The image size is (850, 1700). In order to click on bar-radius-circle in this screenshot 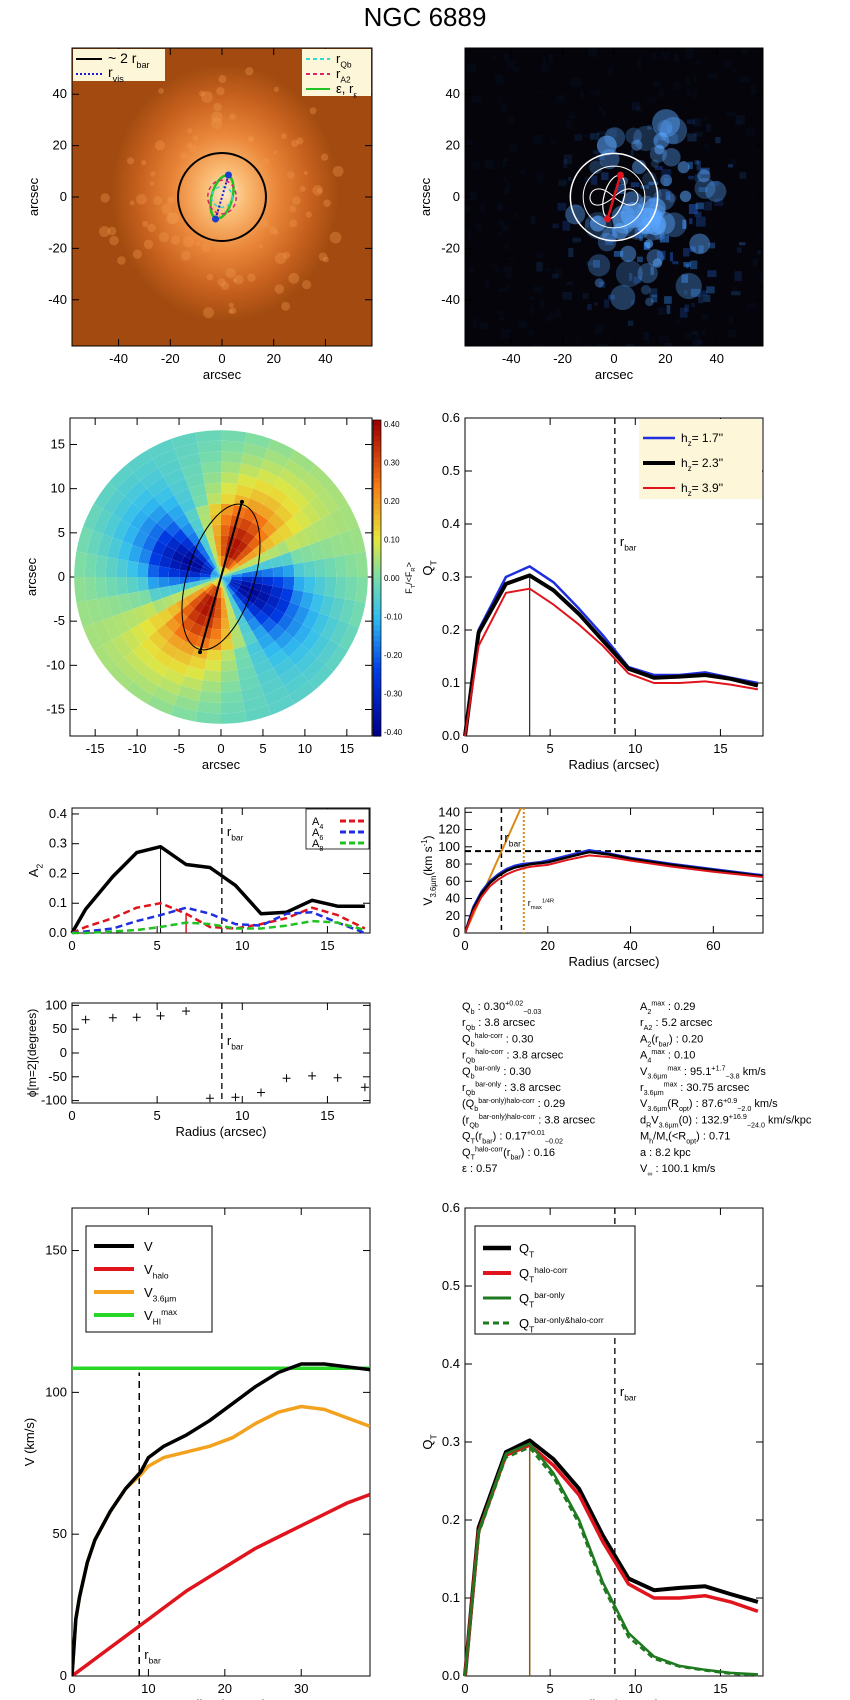, I will do `click(222, 197)`.